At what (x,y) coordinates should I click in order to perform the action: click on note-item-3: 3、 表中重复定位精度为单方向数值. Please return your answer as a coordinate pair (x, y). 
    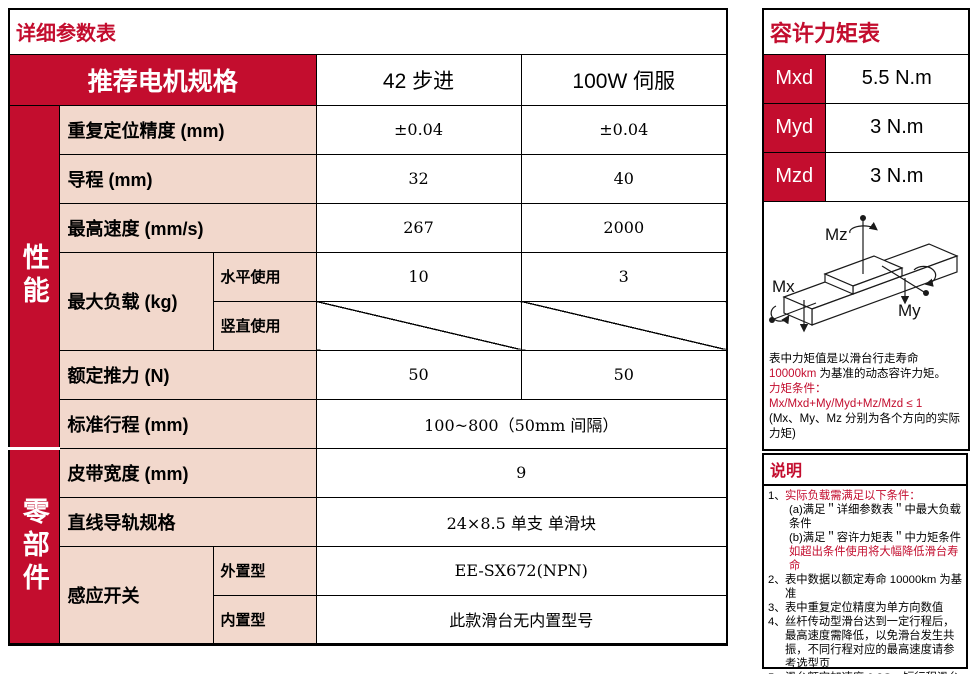
    Looking at the image, I should click on (865, 608).